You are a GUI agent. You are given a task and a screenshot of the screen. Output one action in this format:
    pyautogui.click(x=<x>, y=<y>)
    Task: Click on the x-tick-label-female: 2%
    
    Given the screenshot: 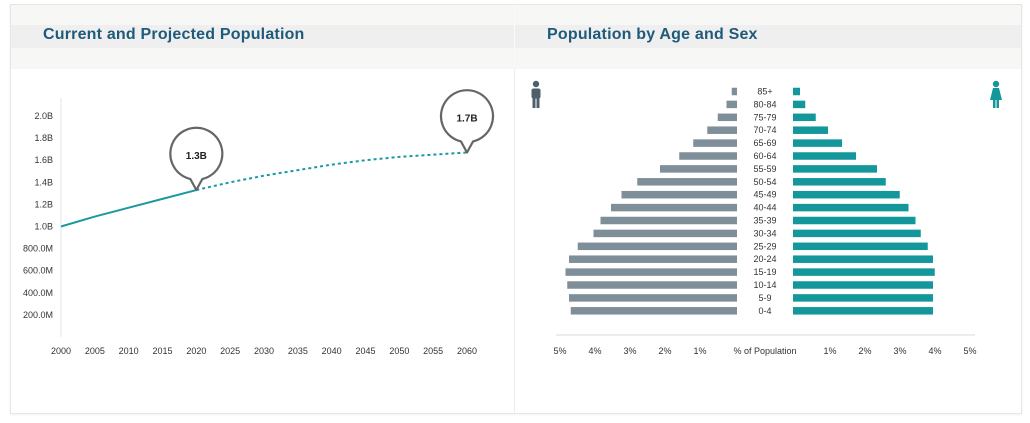 What is the action you would take?
    pyautogui.click(x=864, y=351)
    